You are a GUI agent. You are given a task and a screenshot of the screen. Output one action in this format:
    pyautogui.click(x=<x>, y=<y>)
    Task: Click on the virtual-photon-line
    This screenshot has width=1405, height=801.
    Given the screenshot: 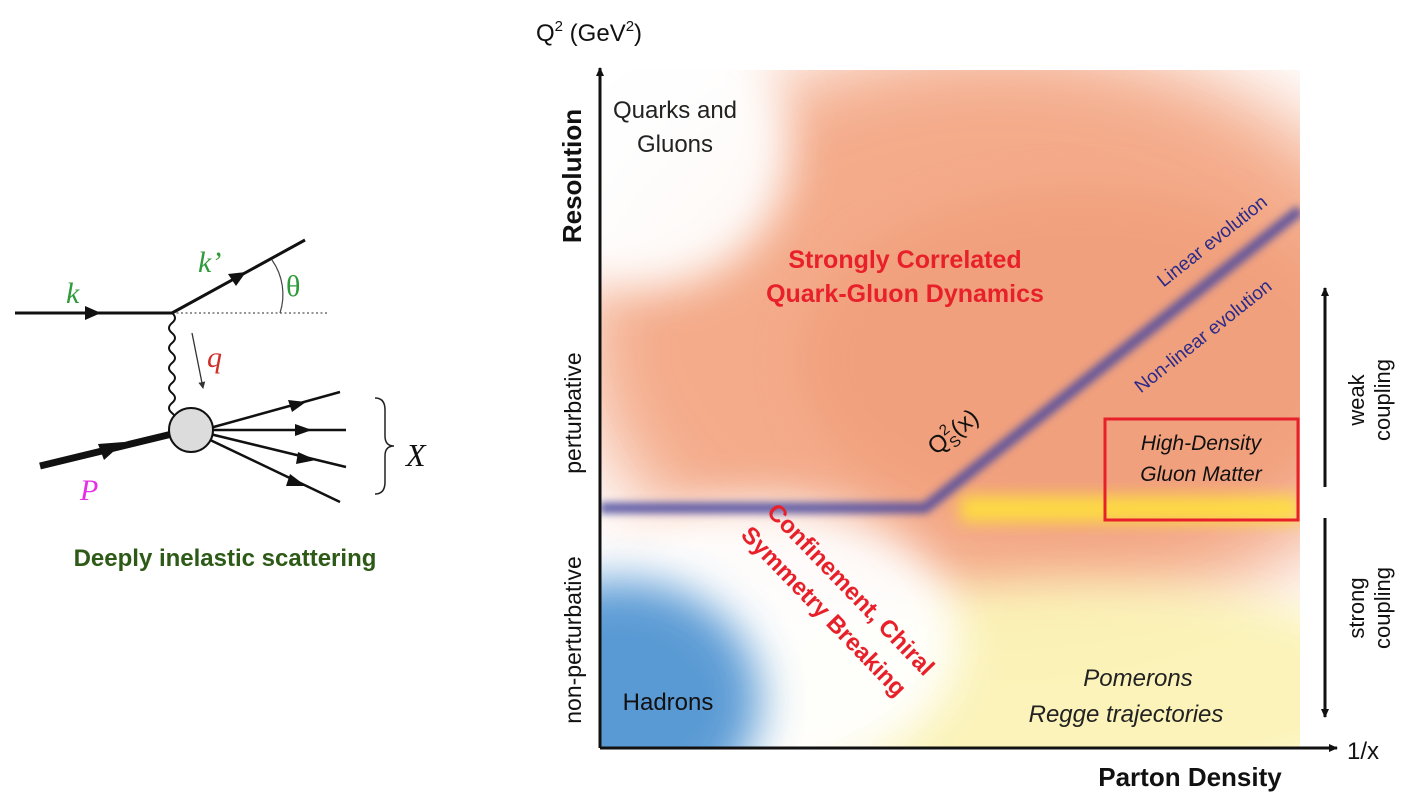 What is the action you would take?
    pyautogui.click(x=172, y=368)
    